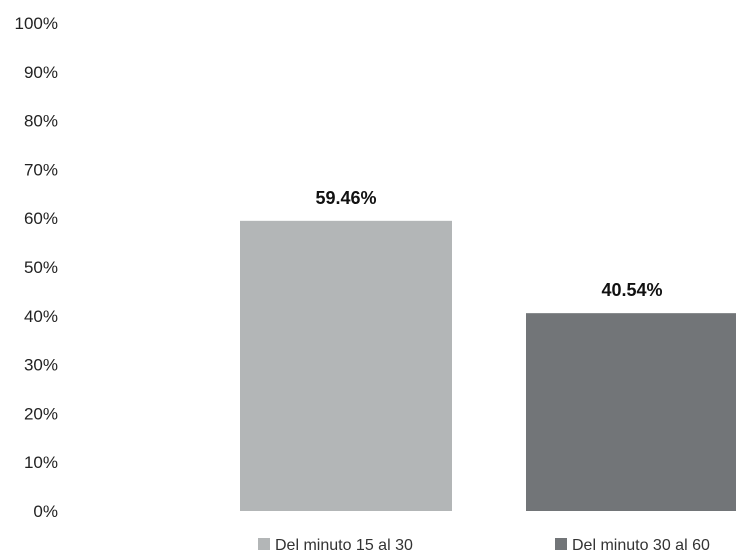 The image size is (736, 553). I want to click on bar, so click(631, 412).